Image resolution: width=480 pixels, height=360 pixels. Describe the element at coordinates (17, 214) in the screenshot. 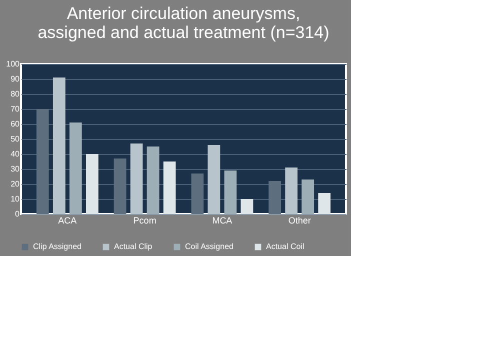

I see `y-tick-label: 0` at that location.